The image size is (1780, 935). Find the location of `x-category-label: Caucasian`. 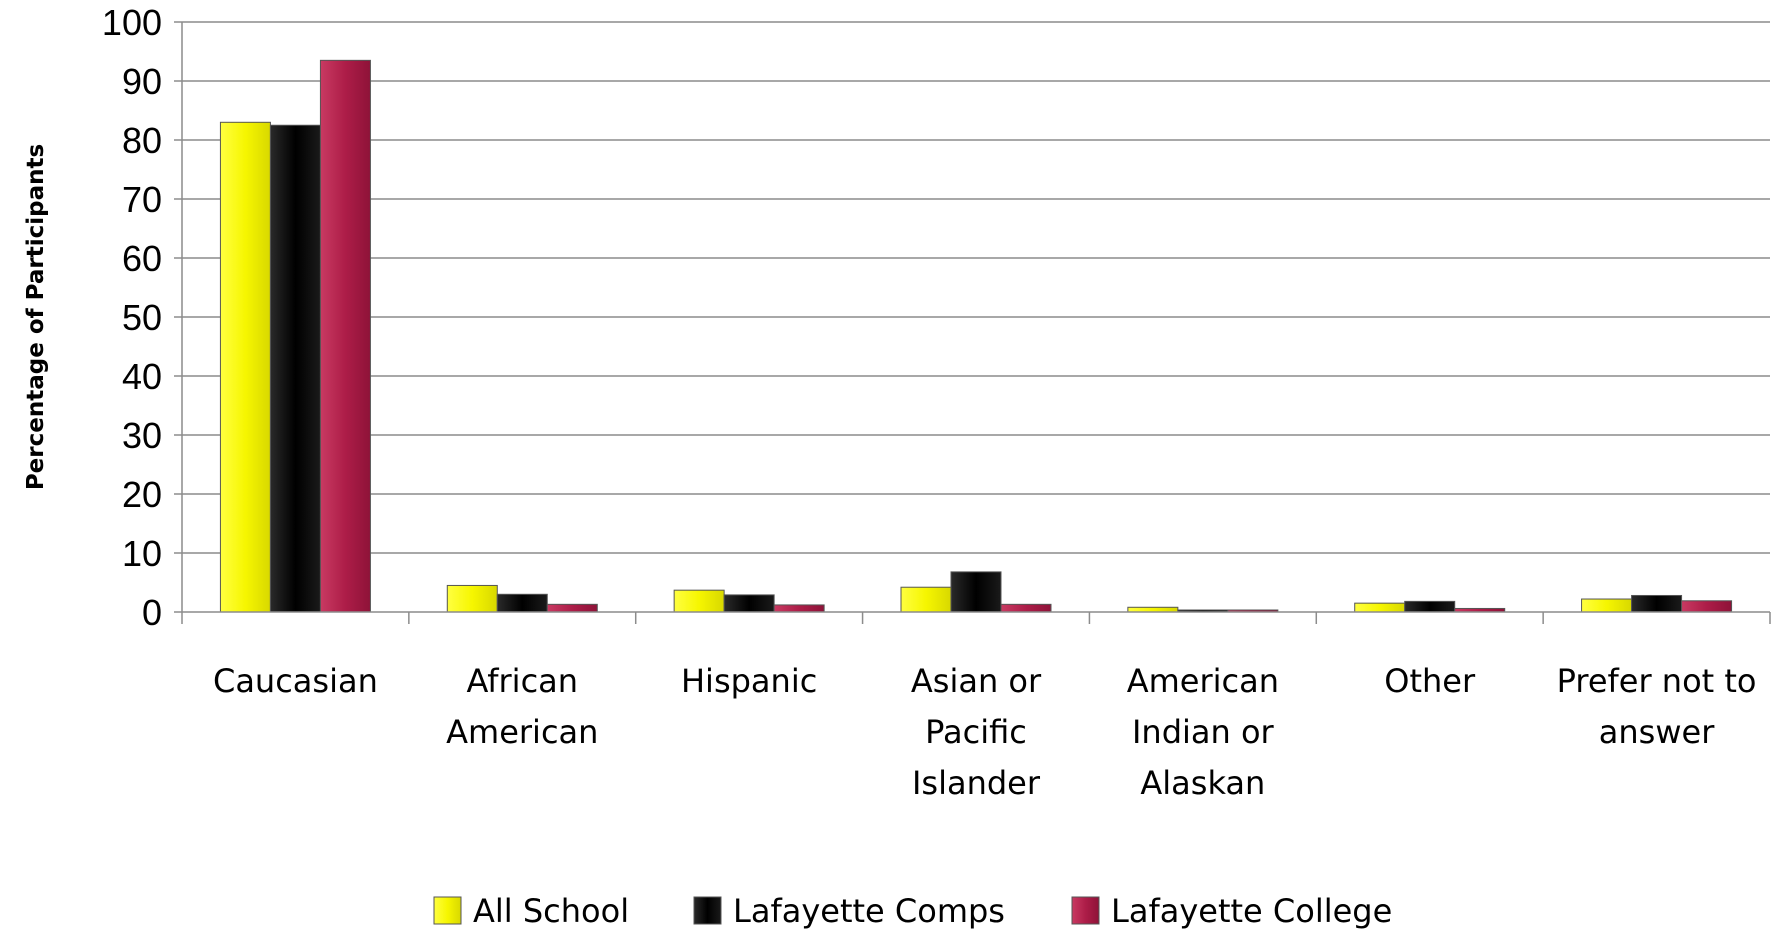

x-category-label: Caucasian is located at coordinates (295, 681).